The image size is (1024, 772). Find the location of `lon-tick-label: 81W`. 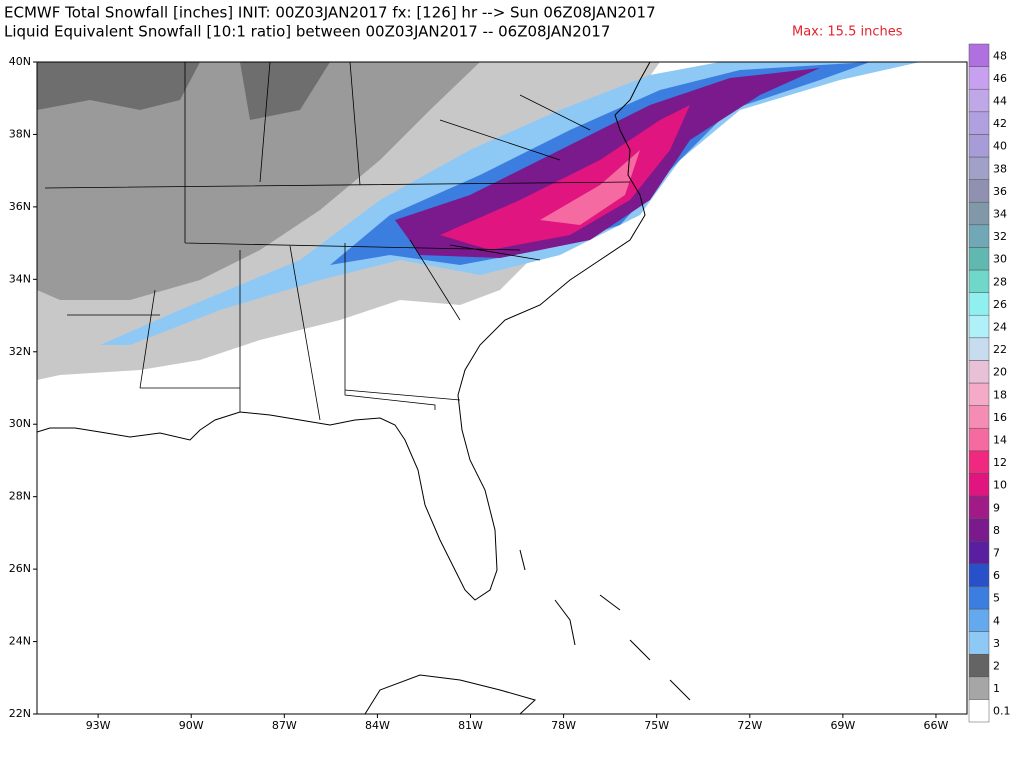

lon-tick-label: 81W is located at coordinates (470, 725).